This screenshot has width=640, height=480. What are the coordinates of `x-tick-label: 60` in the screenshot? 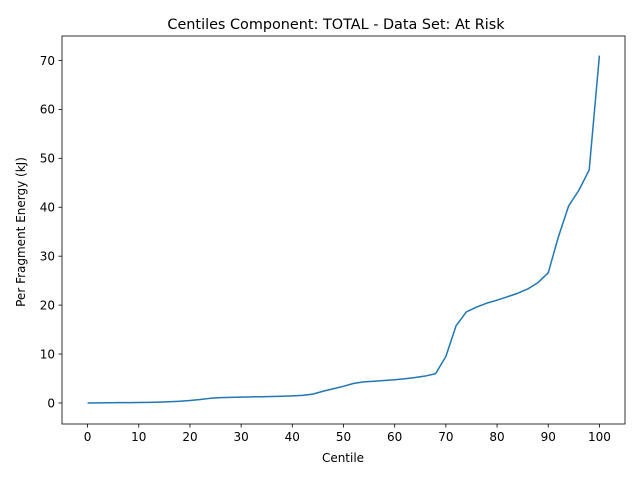 It's located at (394, 437).